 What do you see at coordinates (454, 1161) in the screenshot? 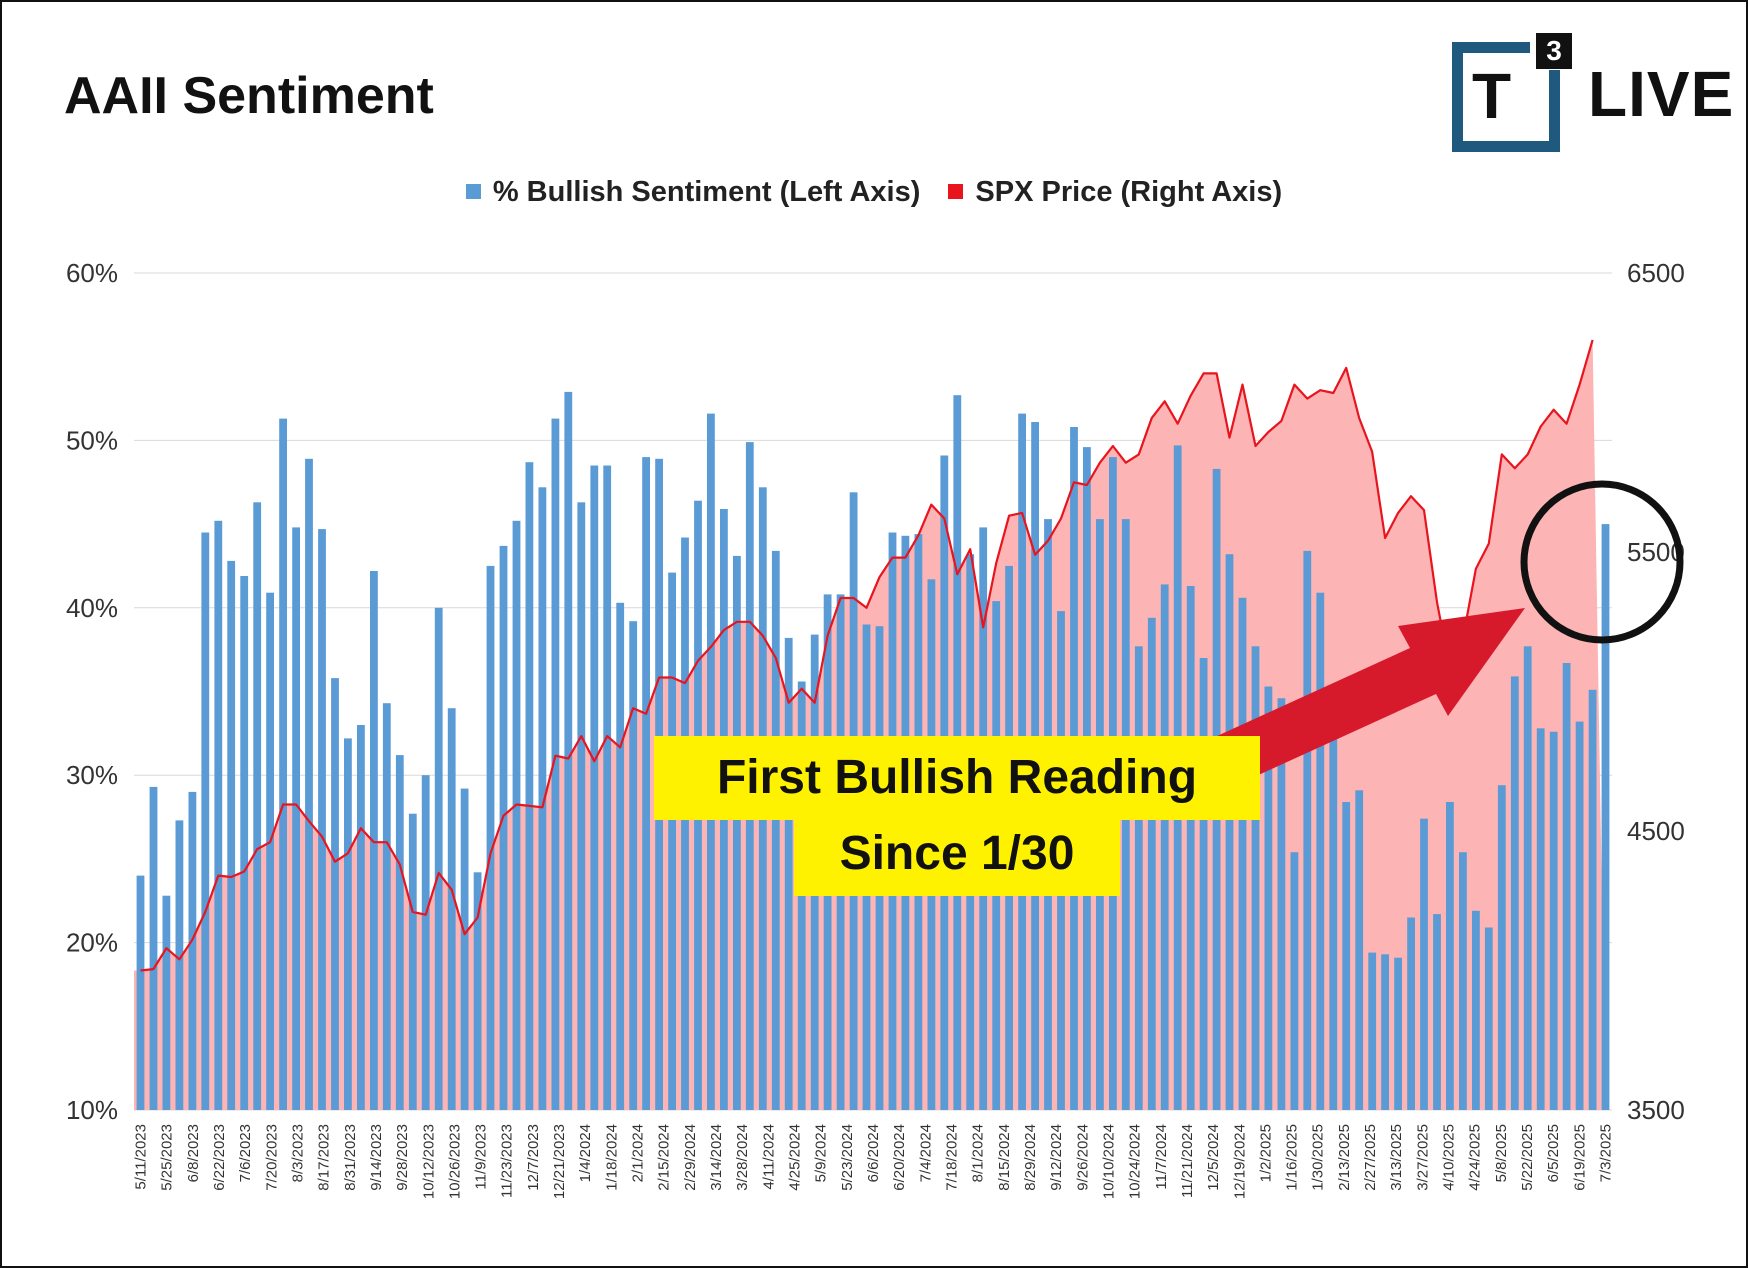
I see `x-tick-label: 10/26/2023` at bounding box center [454, 1161].